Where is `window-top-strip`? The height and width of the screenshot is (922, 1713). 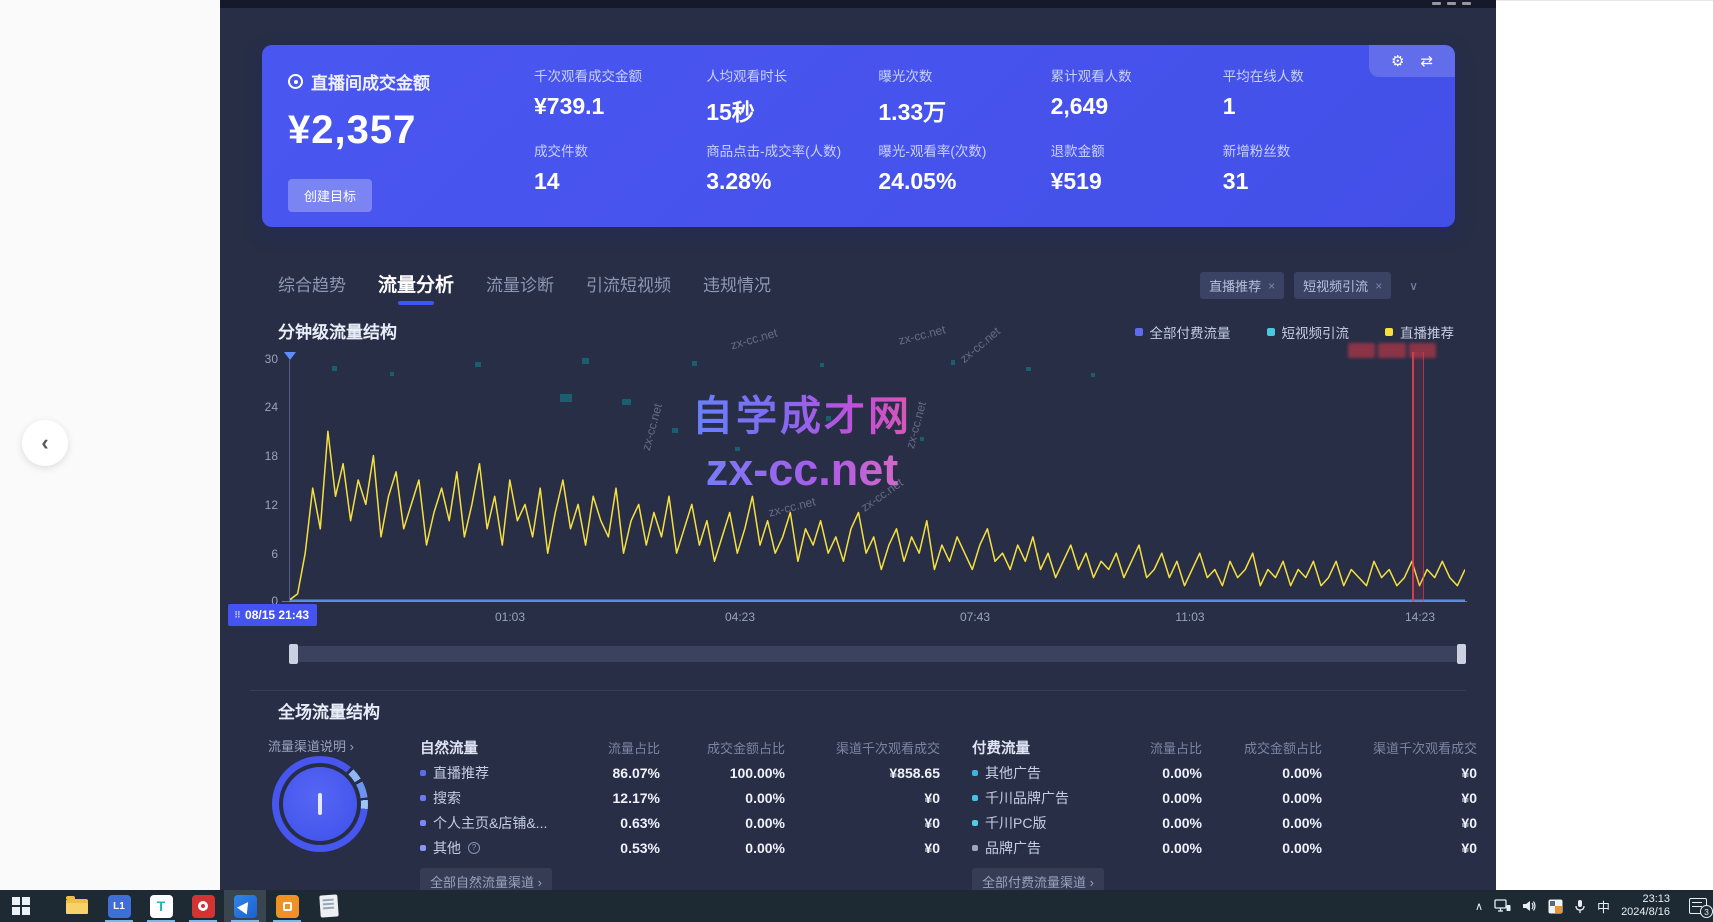
window-top-strip is located at coordinates (858, 4).